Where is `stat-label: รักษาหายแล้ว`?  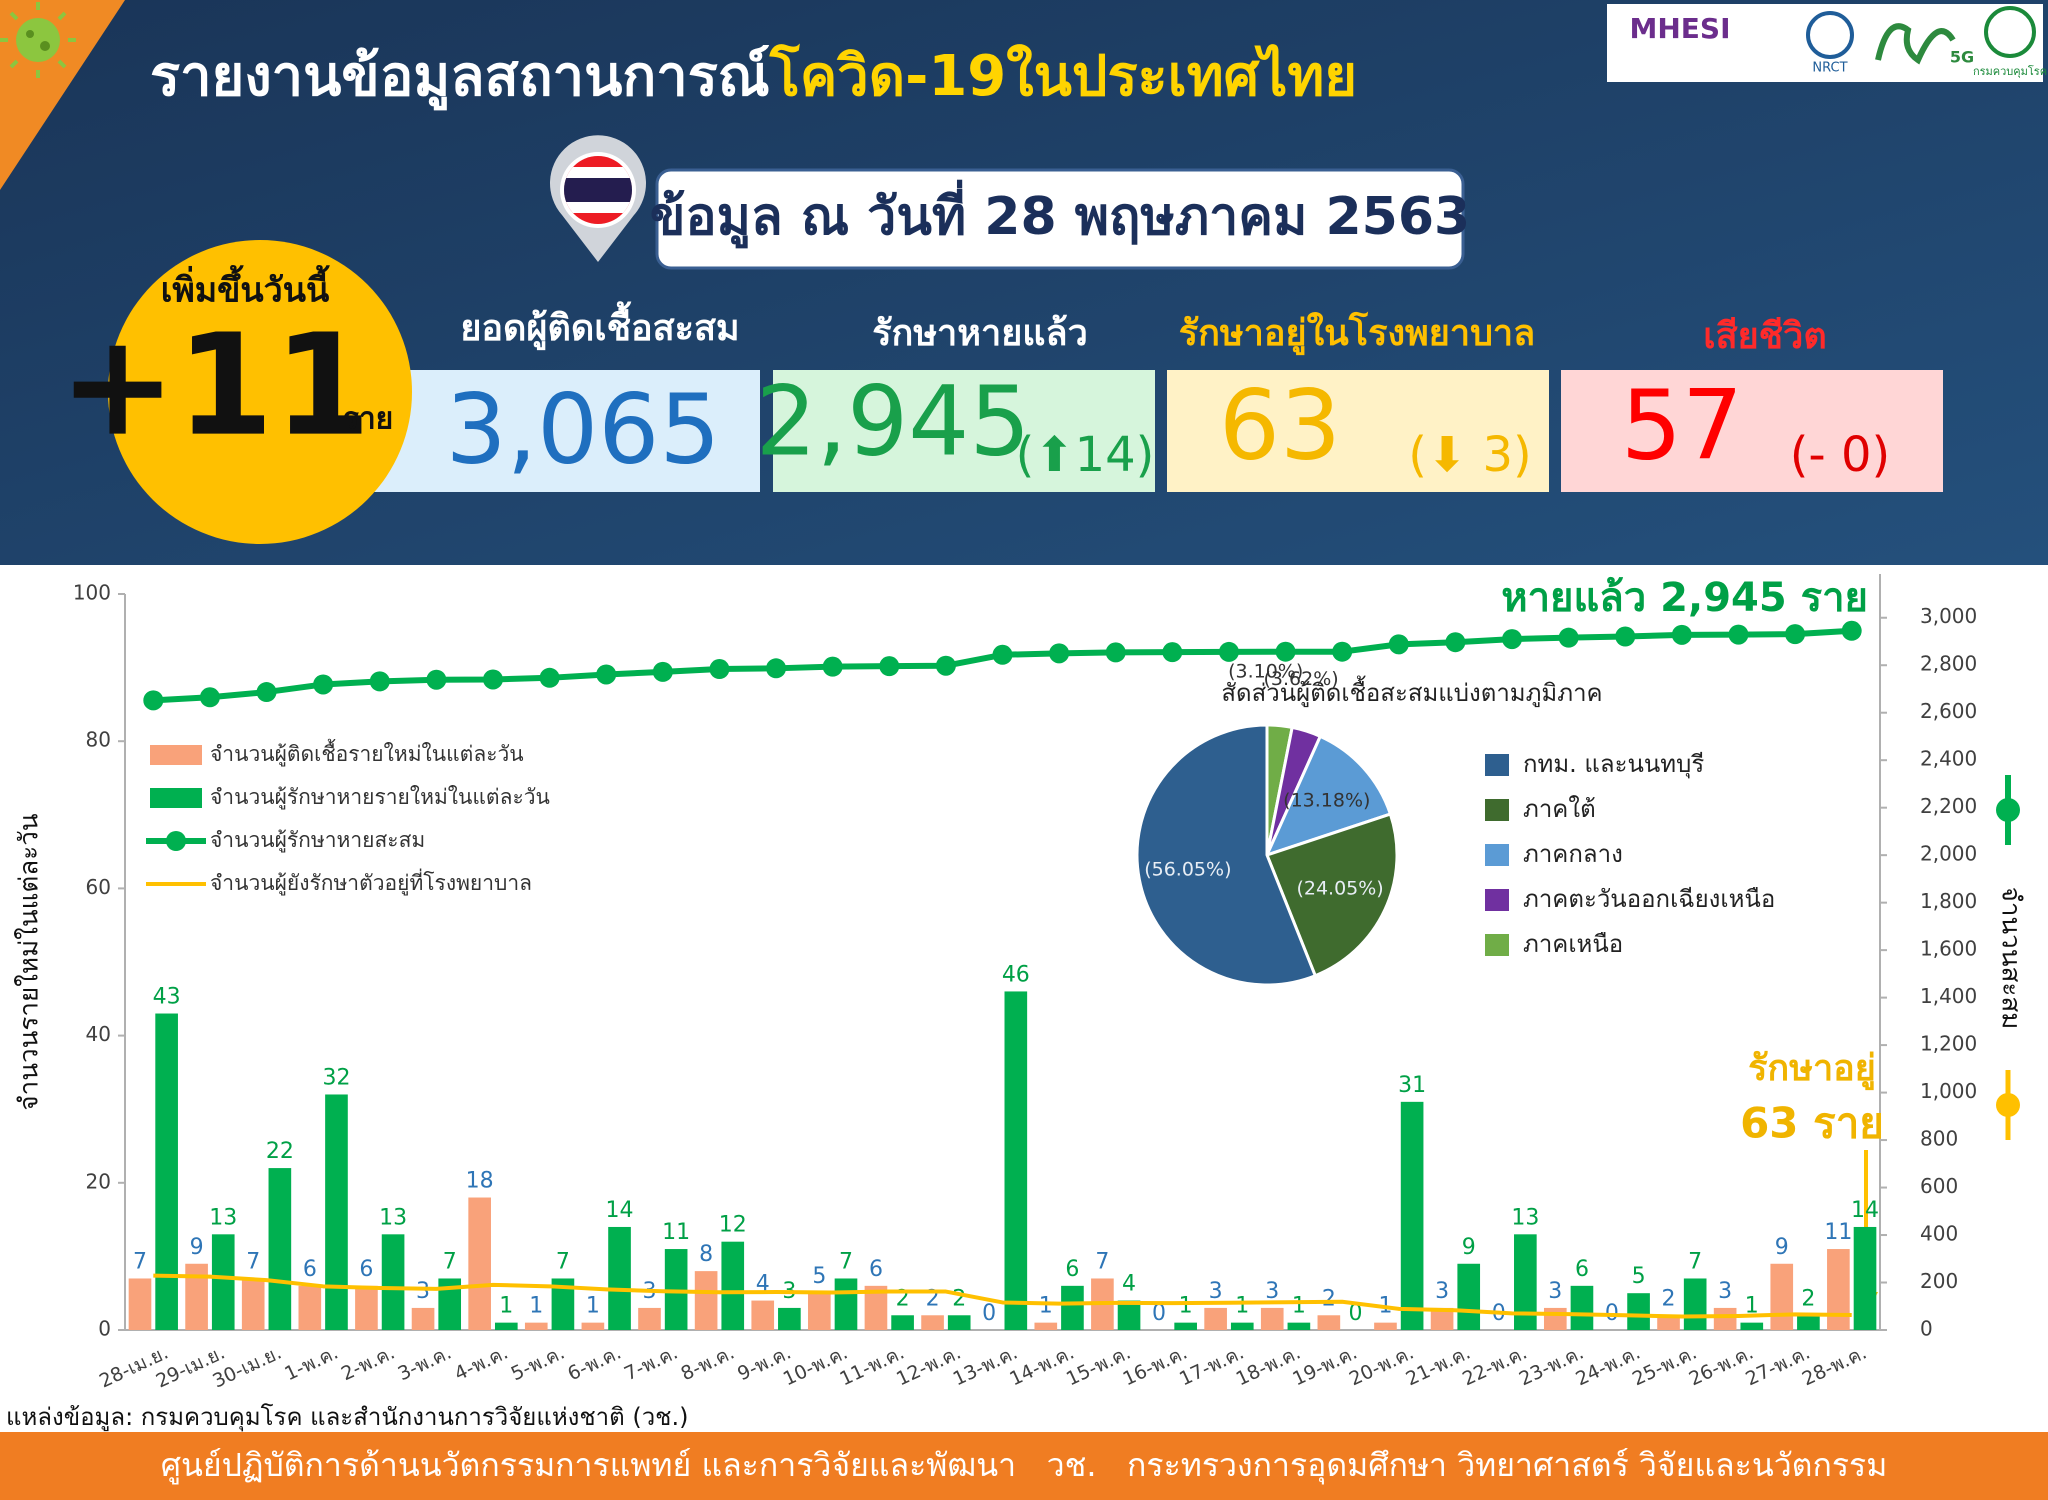
stat-label: รักษาหายแล้ว is located at coordinates (980, 333).